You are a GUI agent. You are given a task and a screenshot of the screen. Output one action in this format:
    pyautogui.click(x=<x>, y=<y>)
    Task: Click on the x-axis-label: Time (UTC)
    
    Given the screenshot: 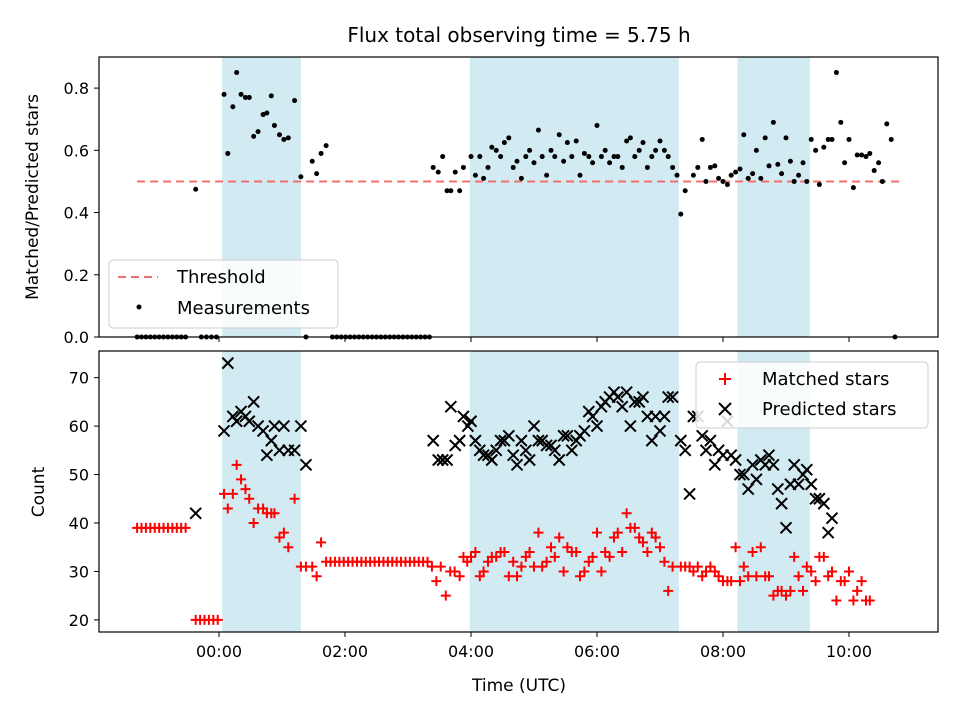 What is the action you would take?
    pyautogui.click(x=518, y=686)
    